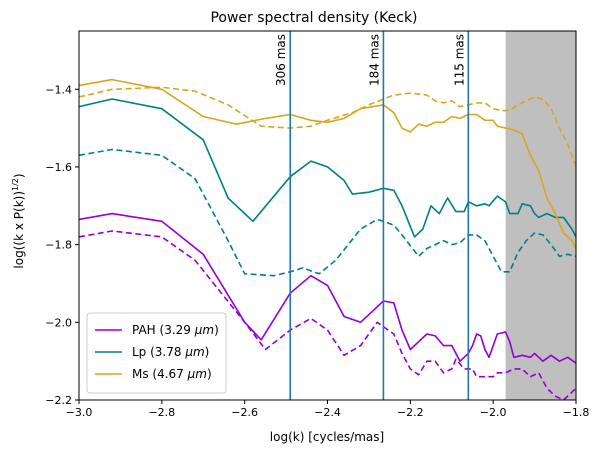  I want to click on x-tick-label-1: −2.8, so click(161, 412).